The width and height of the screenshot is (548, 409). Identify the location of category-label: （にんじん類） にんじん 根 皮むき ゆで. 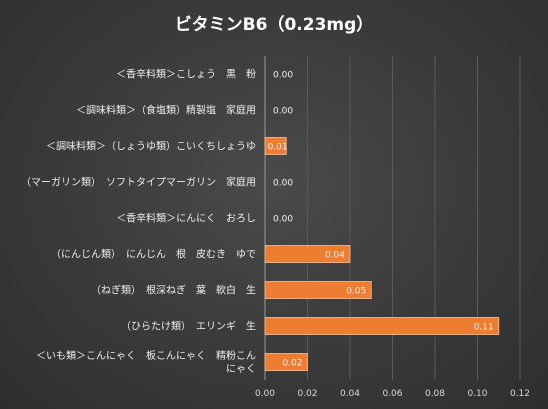
(153, 254).